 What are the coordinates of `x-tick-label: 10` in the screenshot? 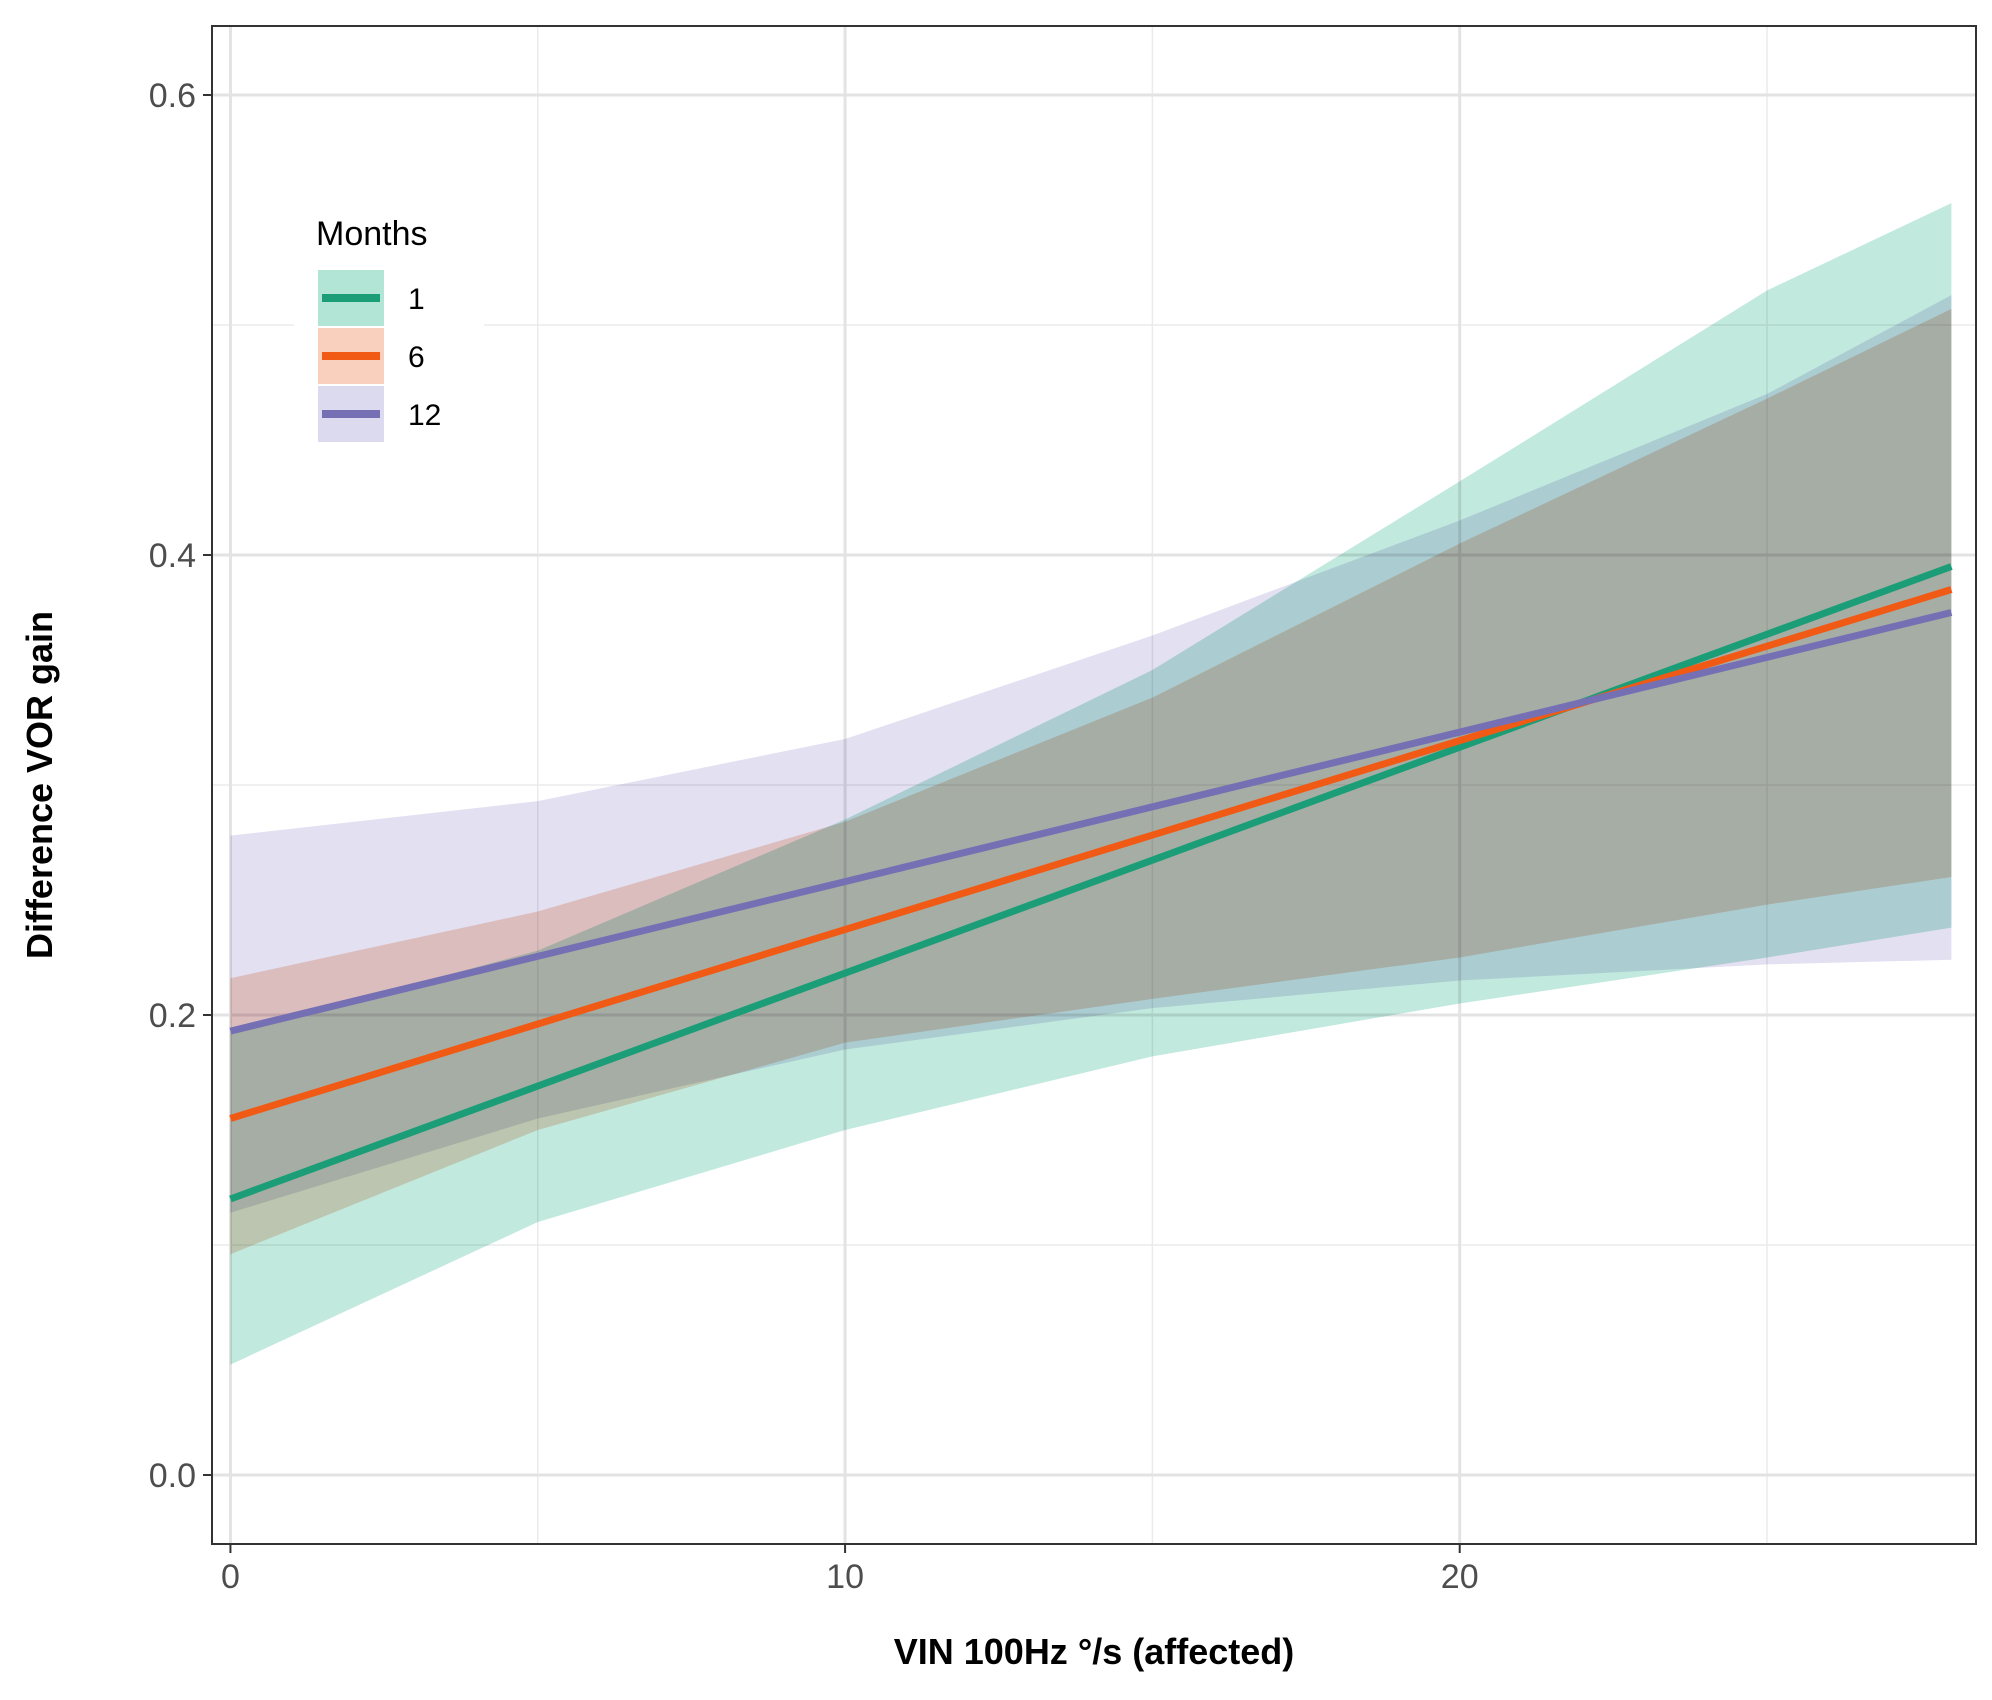 It's located at (845, 1577).